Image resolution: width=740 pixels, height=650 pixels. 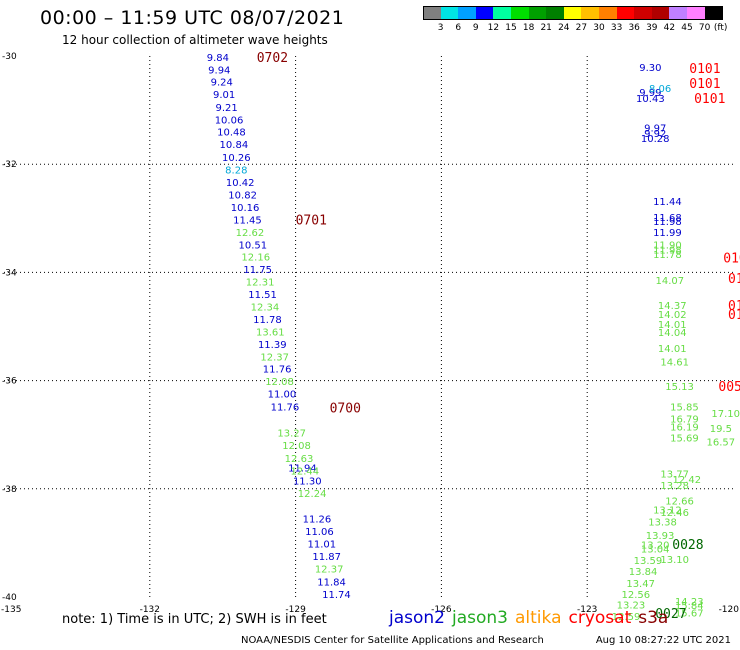 What do you see at coordinates (662, 522) in the screenshot?
I see `swh-value-label: 13.38` at bounding box center [662, 522].